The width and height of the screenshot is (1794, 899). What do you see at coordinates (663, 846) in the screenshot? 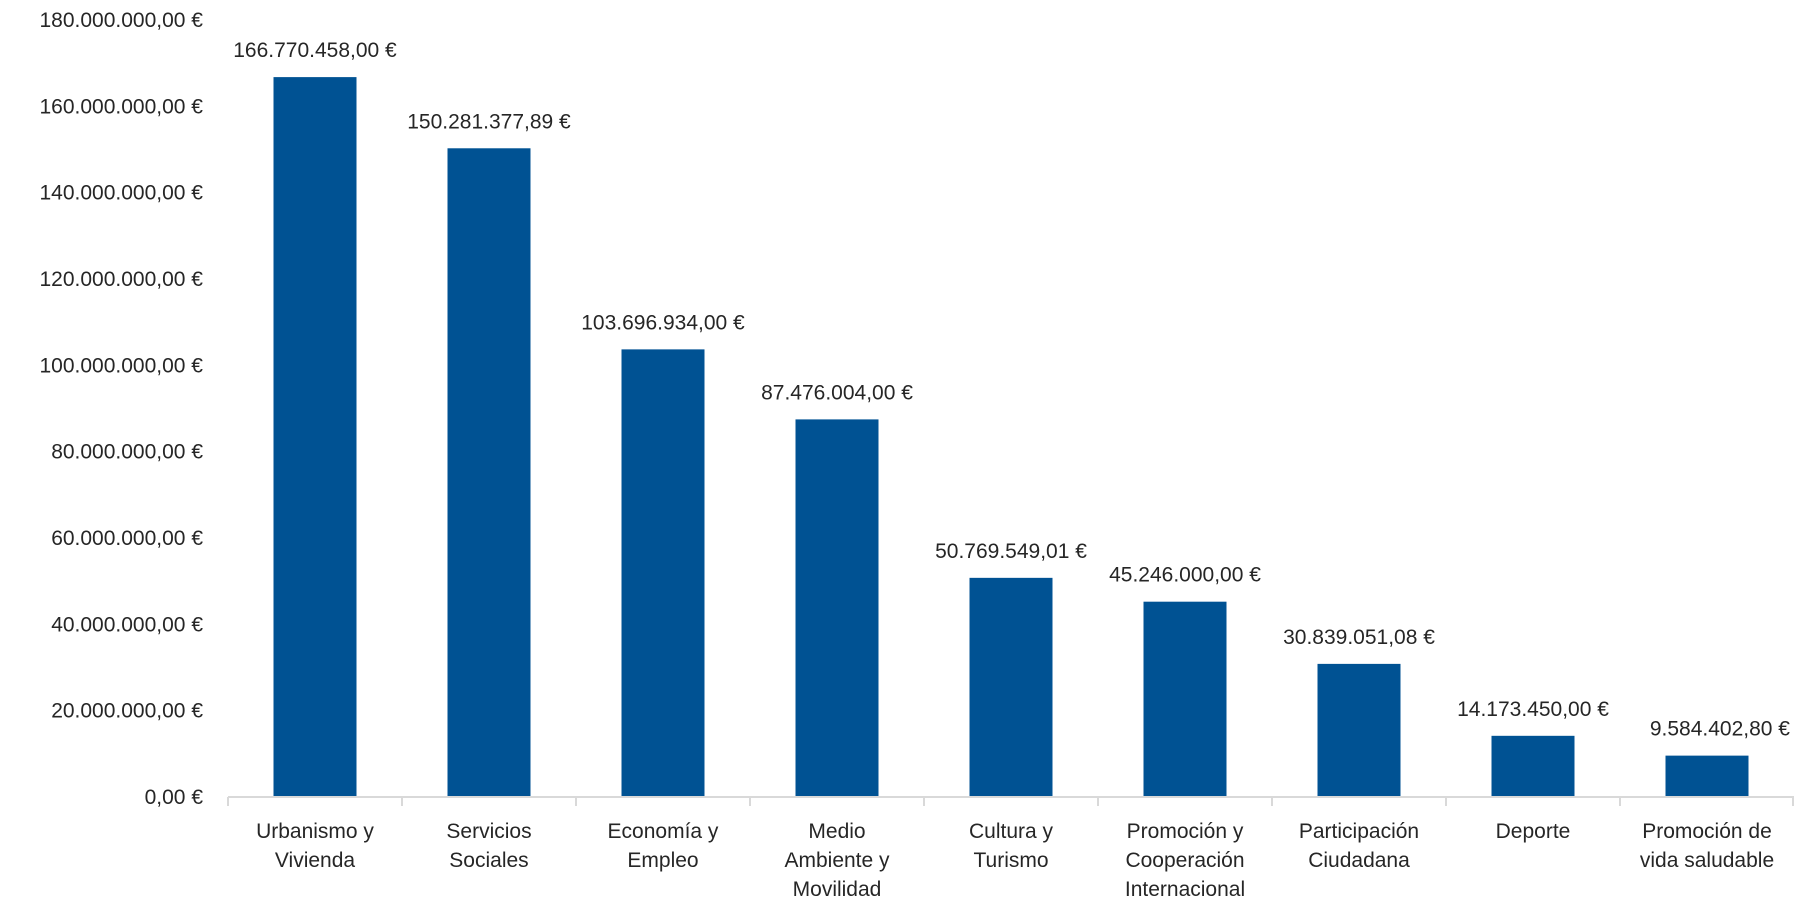
I see `category-label: Economía y Empleo` at bounding box center [663, 846].